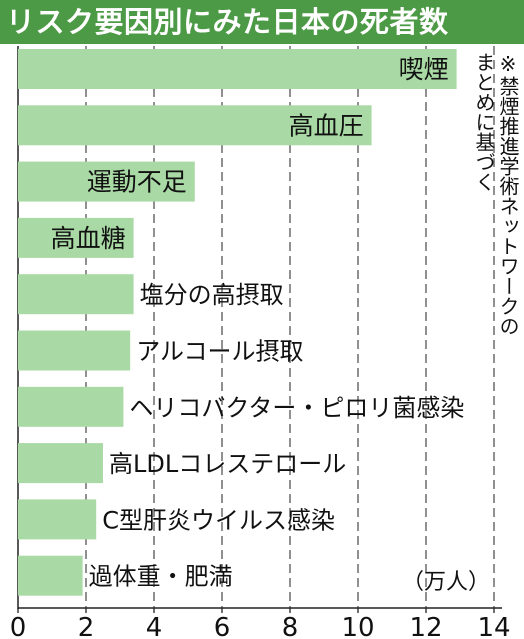  What do you see at coordinates (212, 295) in the screenshot?
I see `bar-label: 塩分の高摂取` at bounding box center [212, 295].